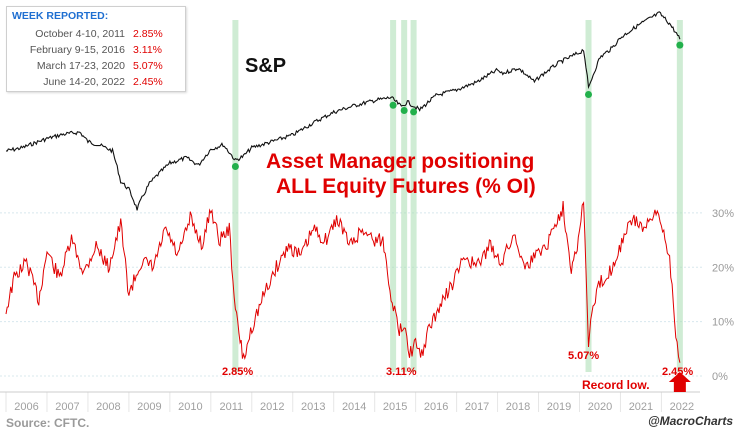 The image size is (739, 433). I want to click on annotation-record-low: Record low., so click(616, 385).